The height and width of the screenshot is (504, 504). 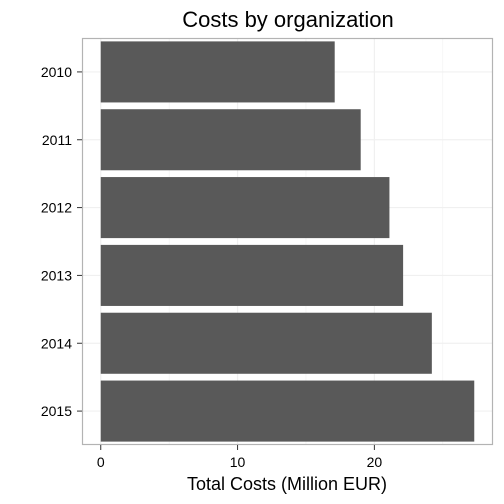 I want to click on y-tick-label: 2010, so click(x=56, y=72).